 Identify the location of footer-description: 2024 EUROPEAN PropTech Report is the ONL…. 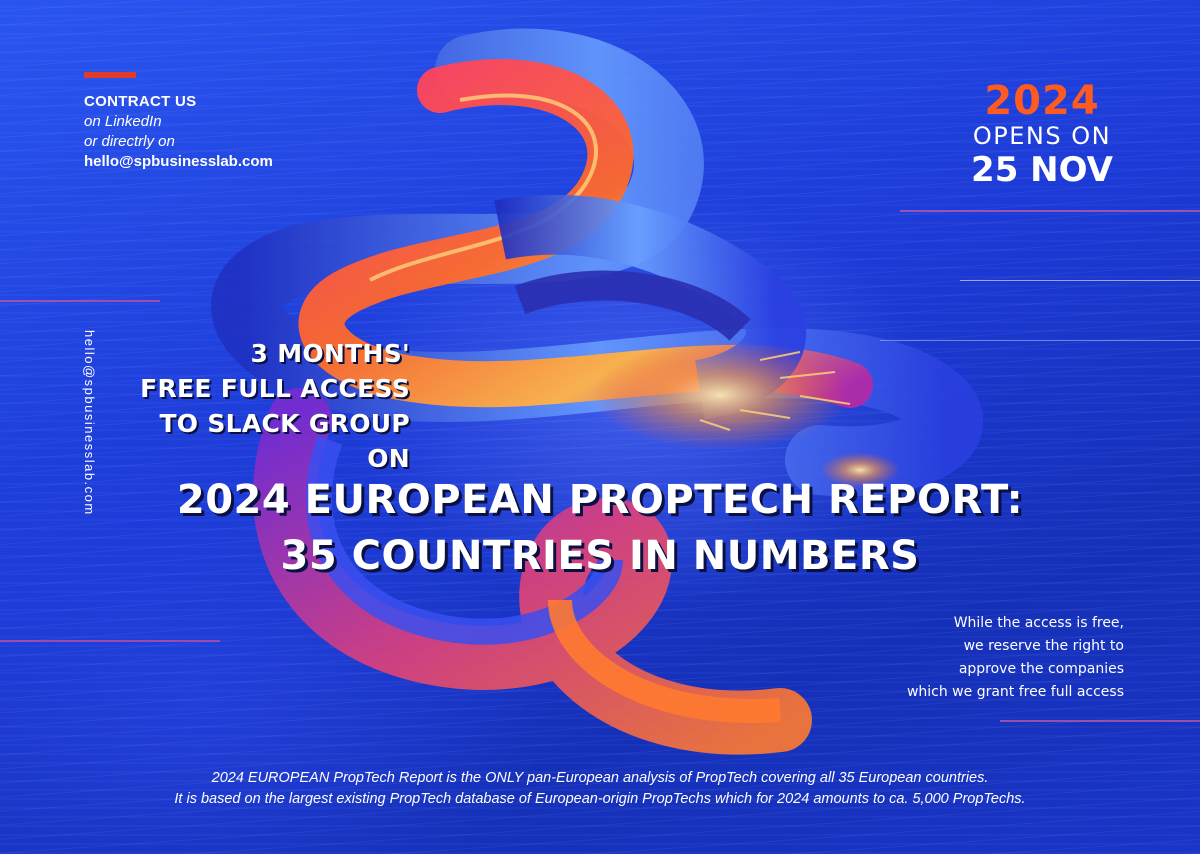
(600, 789).